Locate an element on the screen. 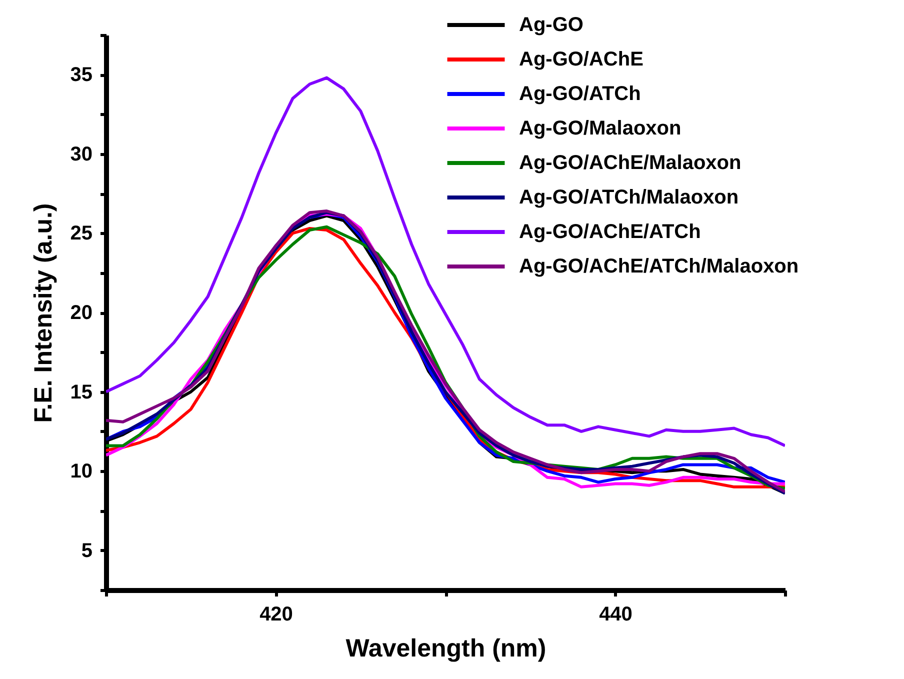  y-tick-label: 15 is located at coordinates (81, 392).